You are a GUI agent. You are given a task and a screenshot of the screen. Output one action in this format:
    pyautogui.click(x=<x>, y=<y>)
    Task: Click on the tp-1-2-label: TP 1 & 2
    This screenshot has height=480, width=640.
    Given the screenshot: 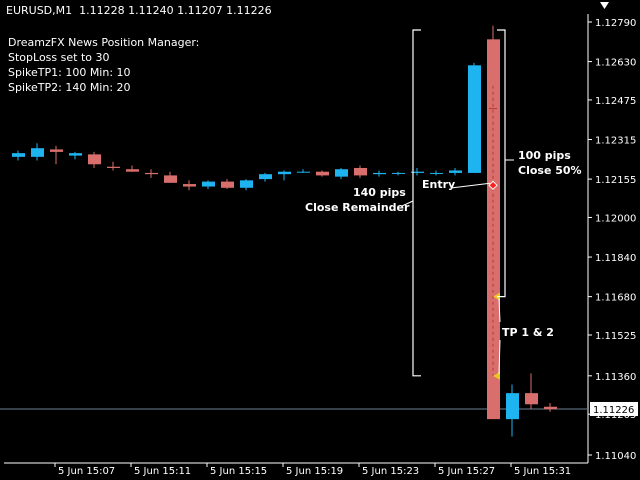 What is the action you would take?
    pyautogui.click(x=528, y=332)
    